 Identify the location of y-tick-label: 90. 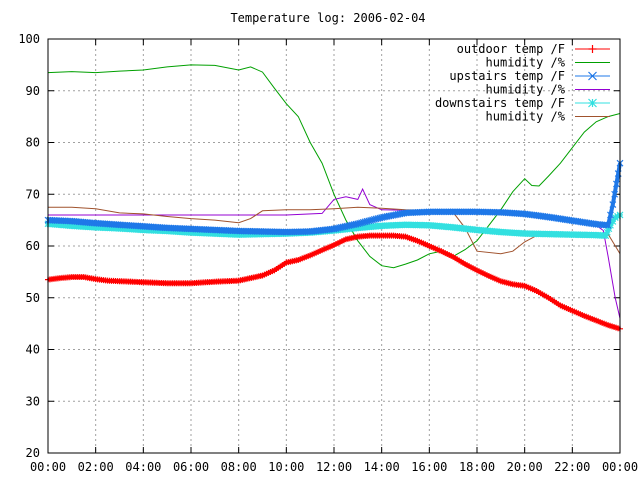
(33, 91).